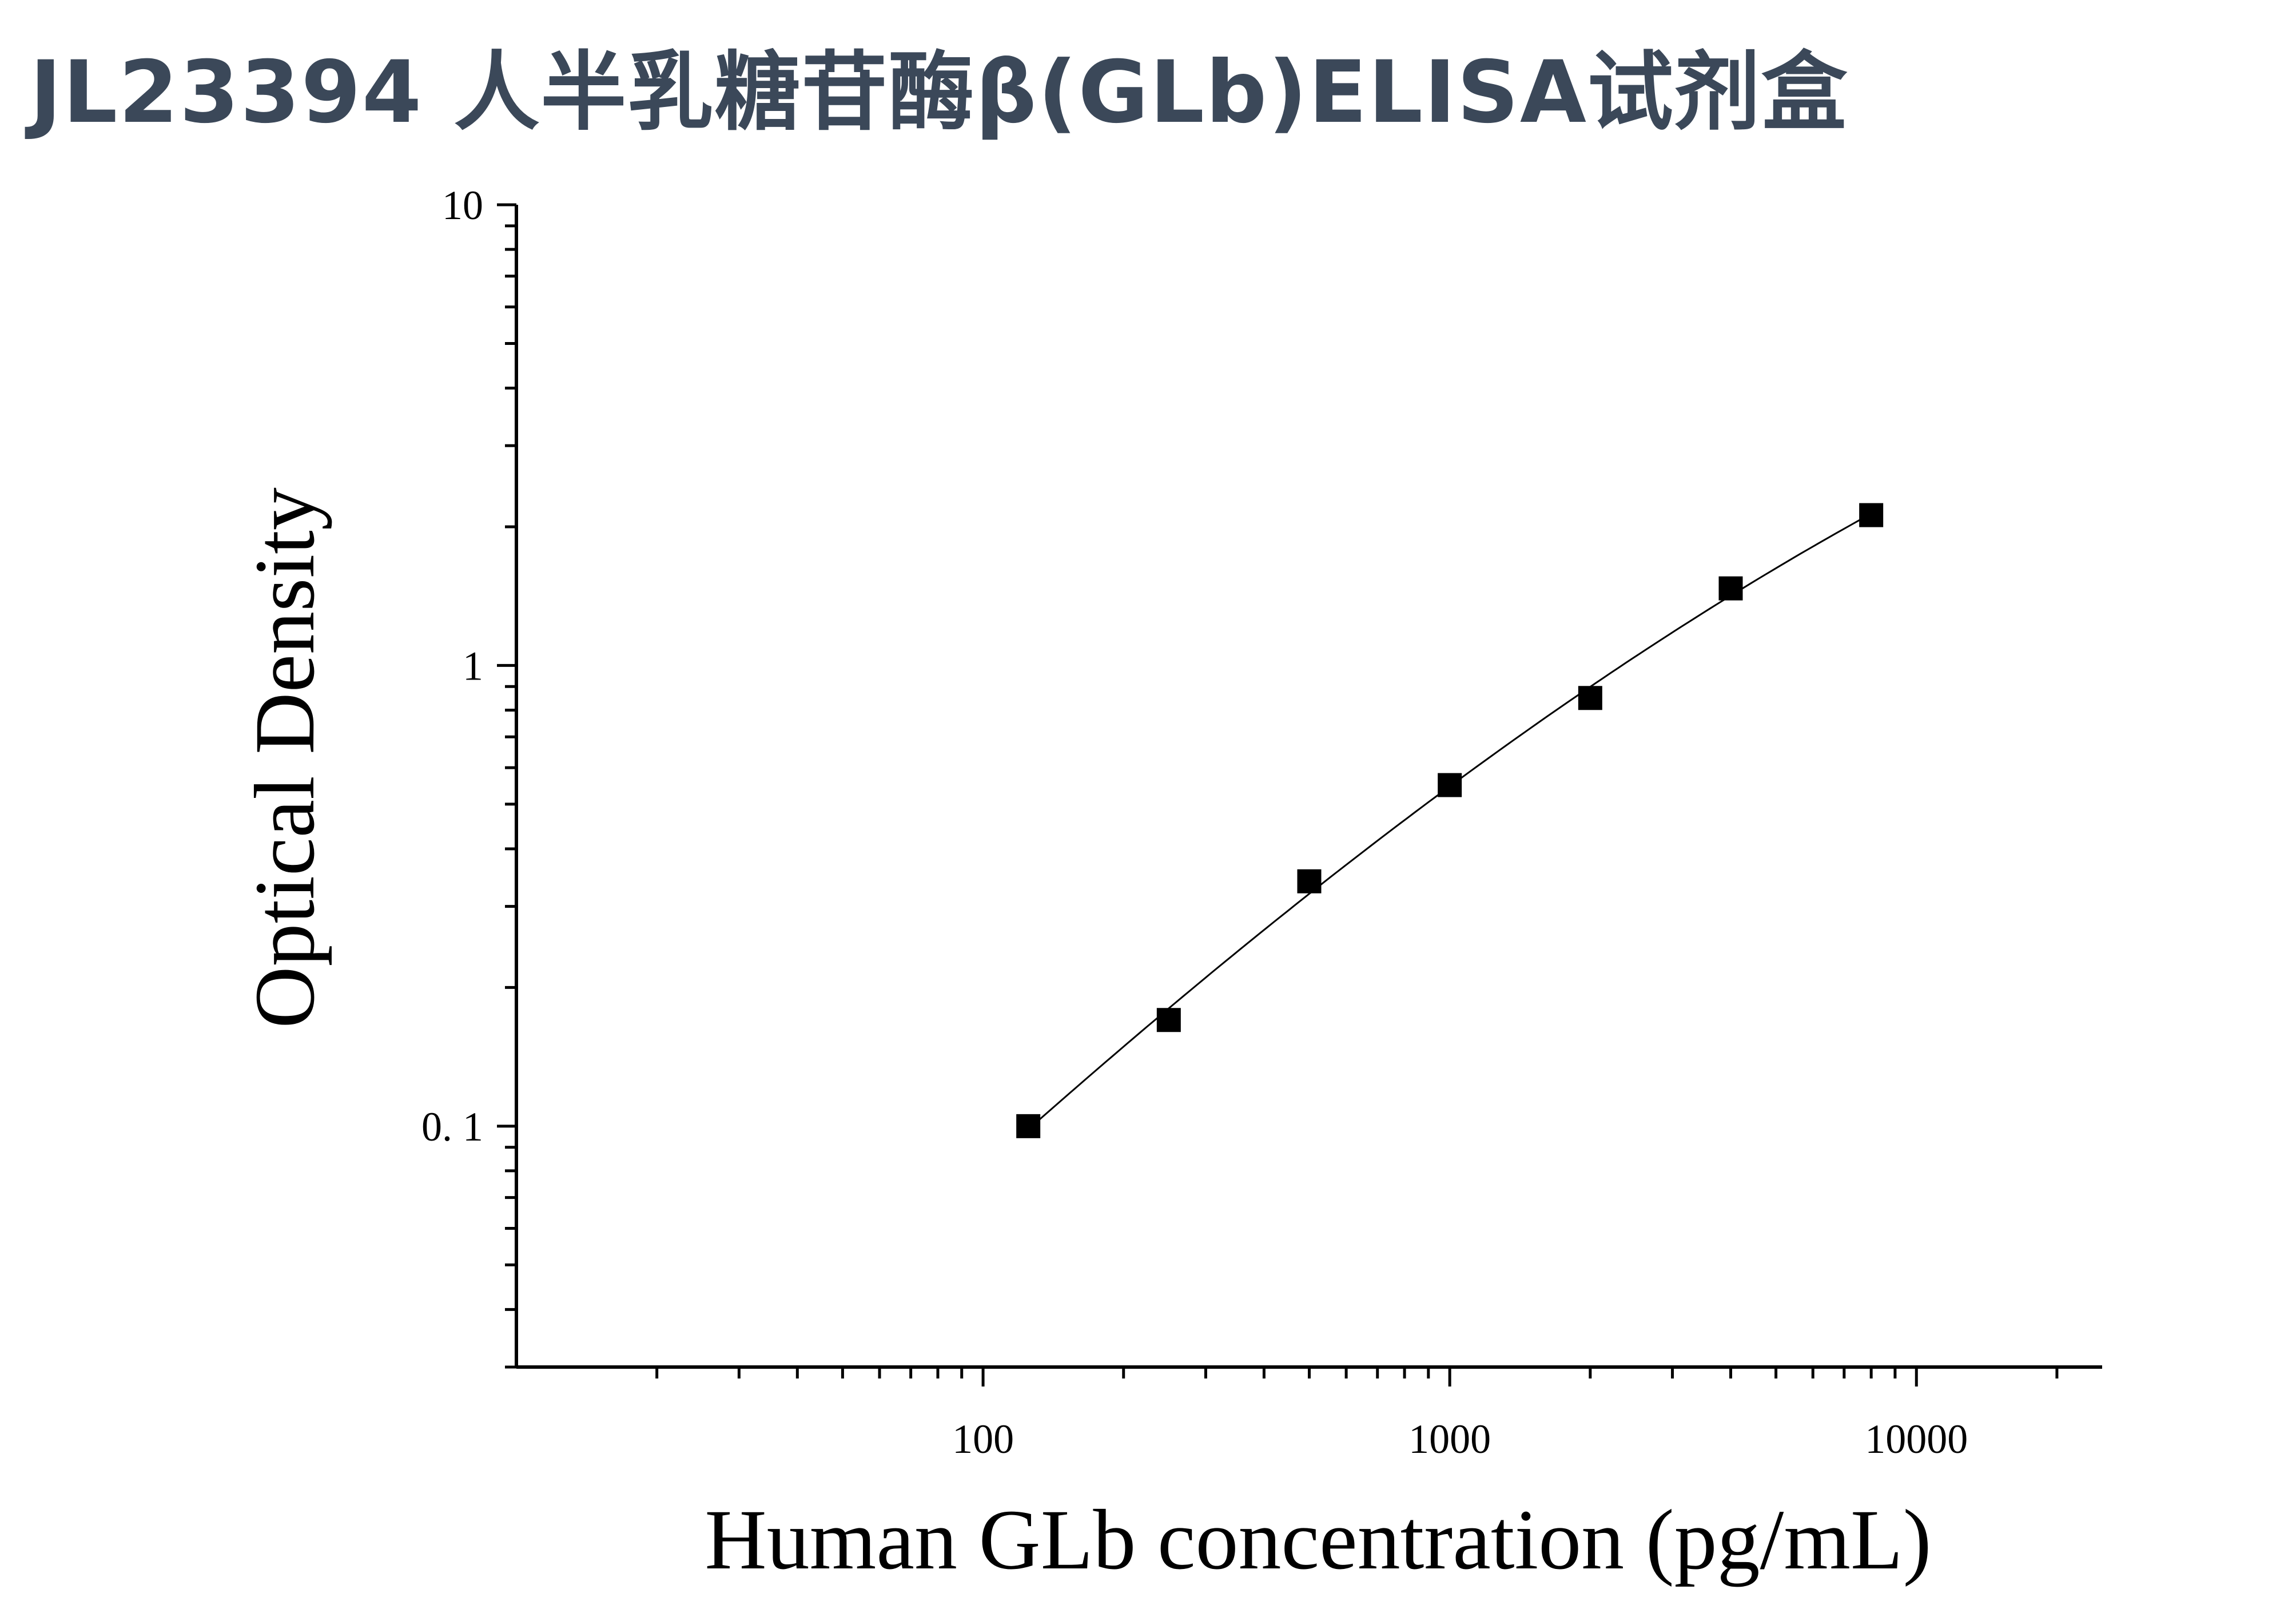 This screenshot has height=1605, width=2296. What do you see at coordinates (939, 92) in the screenshot?
I see `page-title: JL23394 人半乳糖苷酶β(GLb)ELISA试剂盒` at bounding box center [939, 92].